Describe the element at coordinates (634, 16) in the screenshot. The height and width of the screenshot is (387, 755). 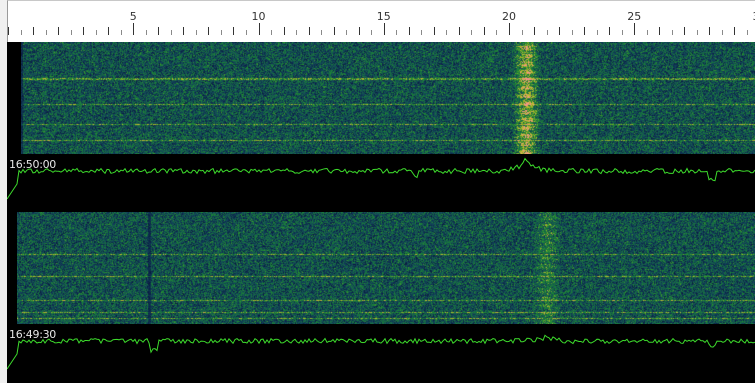
I see `ruler-label: 25` at that location.